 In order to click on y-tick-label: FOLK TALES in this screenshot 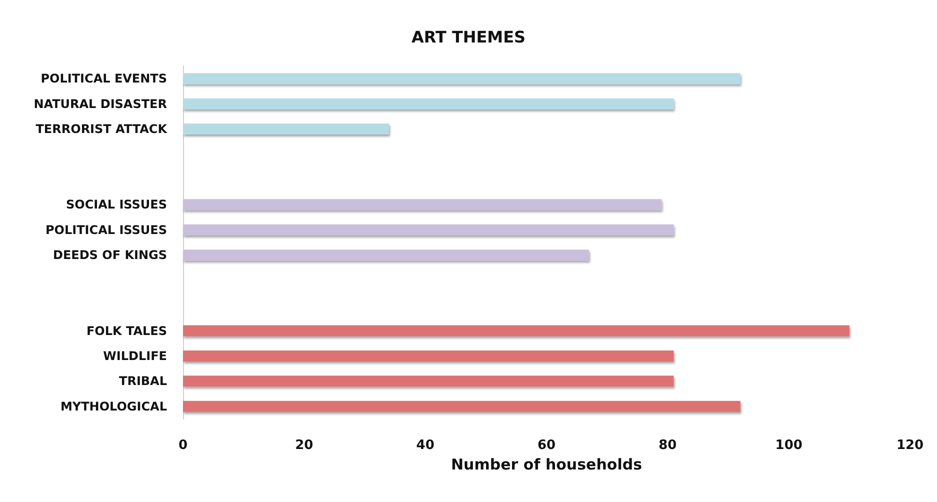, I will do `click(126, 331)`.